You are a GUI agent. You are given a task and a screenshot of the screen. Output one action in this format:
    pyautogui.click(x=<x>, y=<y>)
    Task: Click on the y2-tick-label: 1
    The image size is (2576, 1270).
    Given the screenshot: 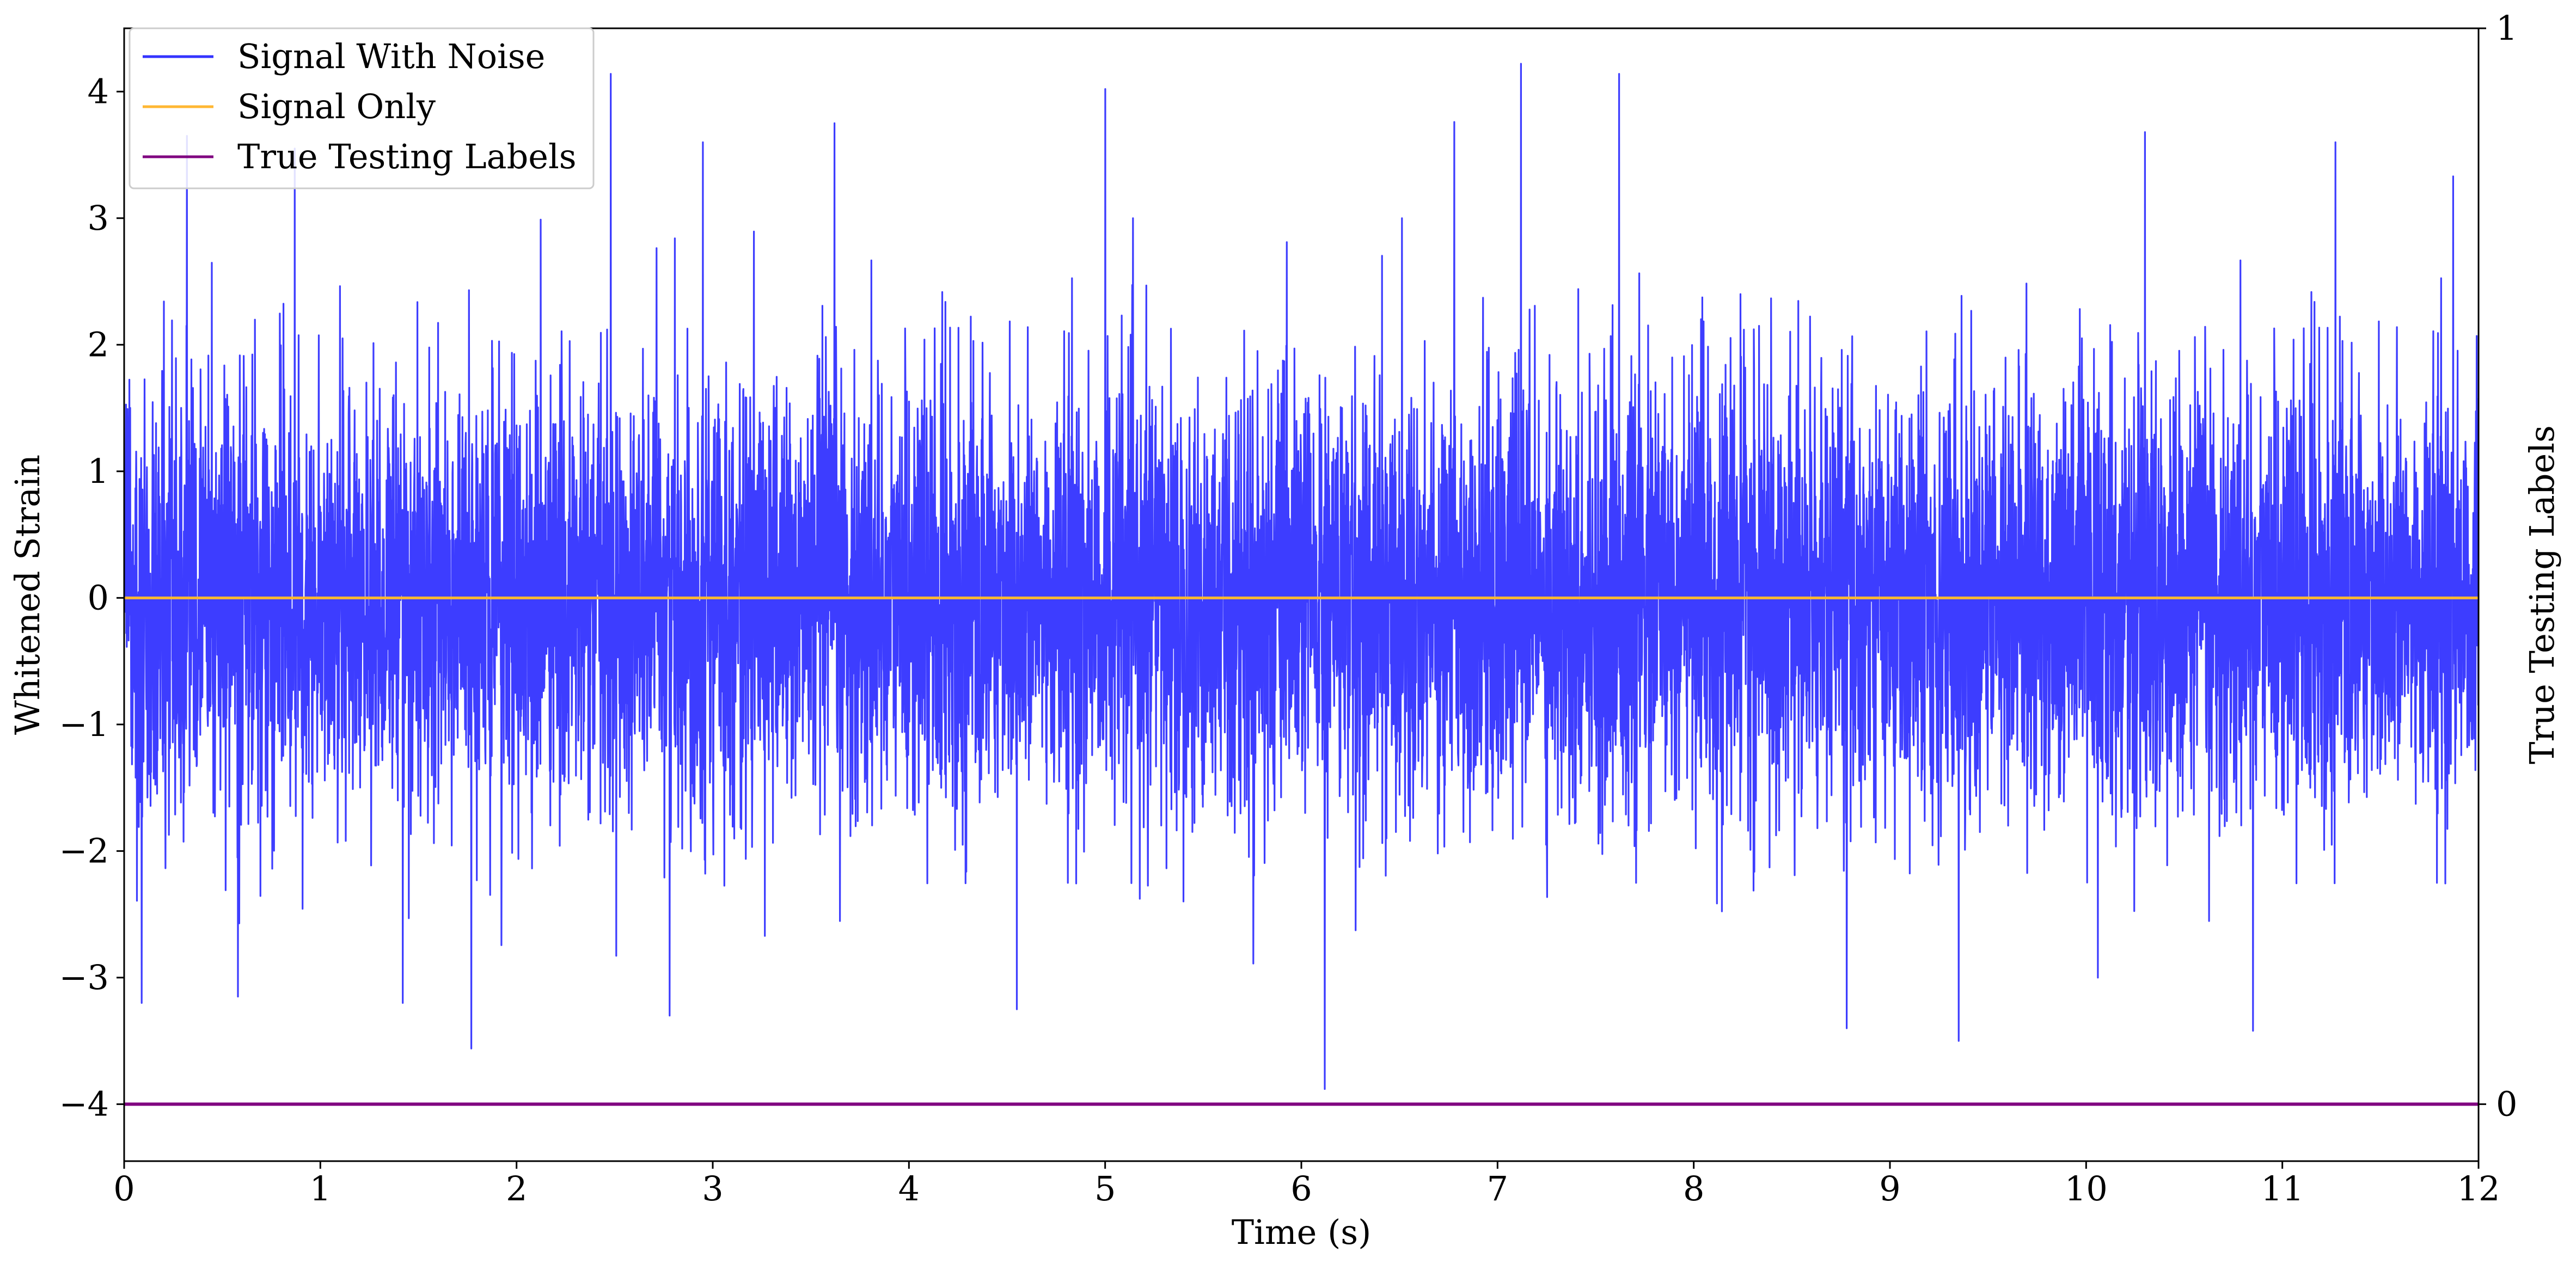 What is the action you would take?
    pyautogui.click(x=2506, y=28)
    